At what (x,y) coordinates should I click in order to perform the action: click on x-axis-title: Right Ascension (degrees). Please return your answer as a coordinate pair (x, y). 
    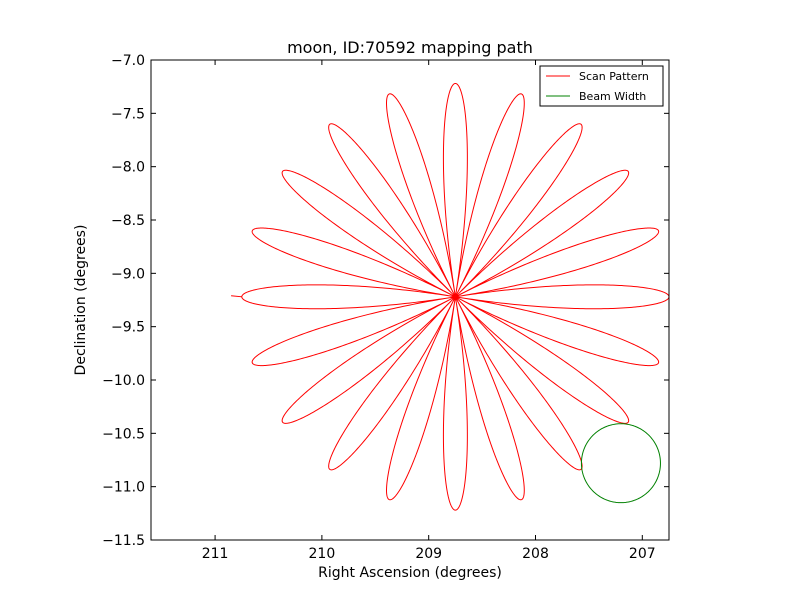
    Looking at the image, I should click on (410, 573).